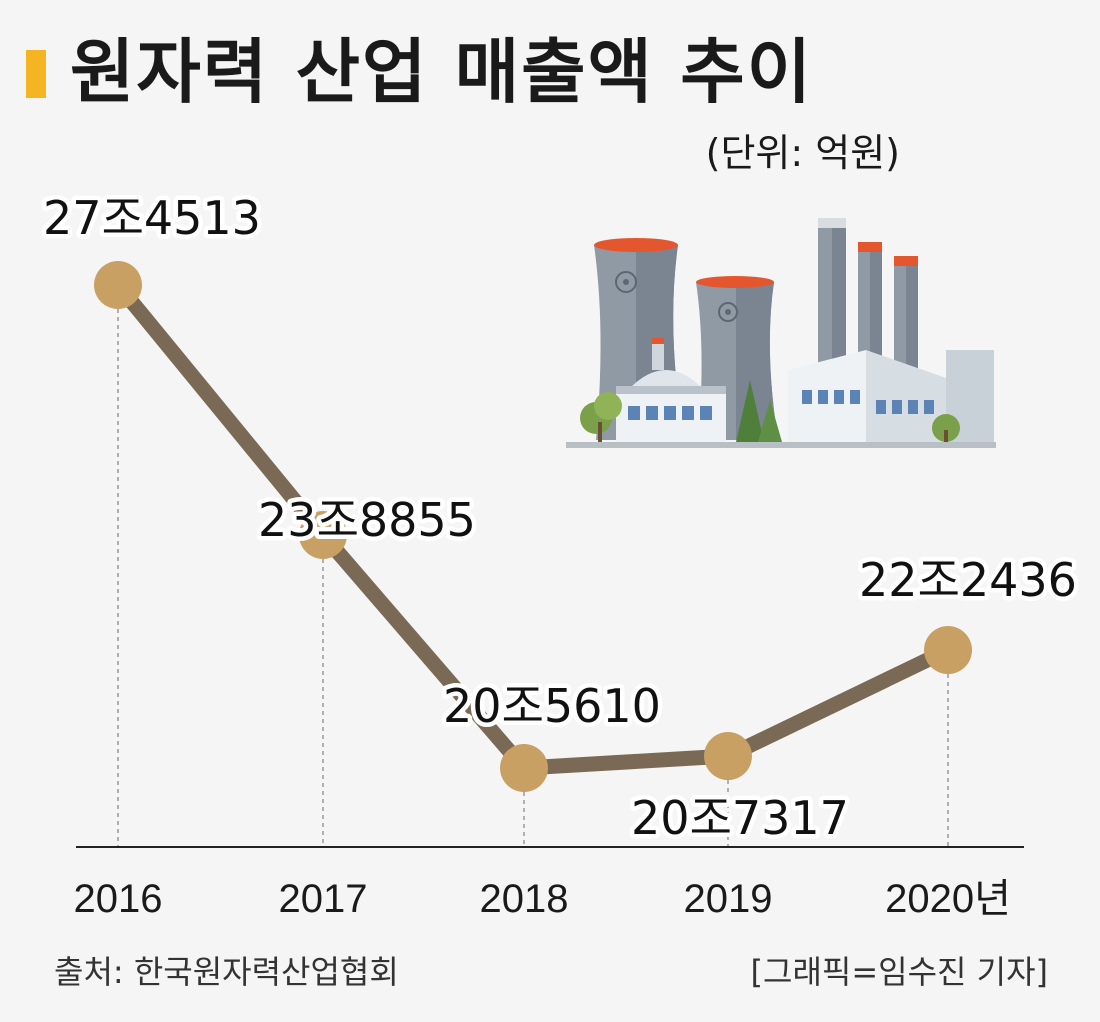 Image resolution: width=1100 pixels, height=1022 pixels. I want to click on x-tick-label-0: 2016, so click(118, 899).